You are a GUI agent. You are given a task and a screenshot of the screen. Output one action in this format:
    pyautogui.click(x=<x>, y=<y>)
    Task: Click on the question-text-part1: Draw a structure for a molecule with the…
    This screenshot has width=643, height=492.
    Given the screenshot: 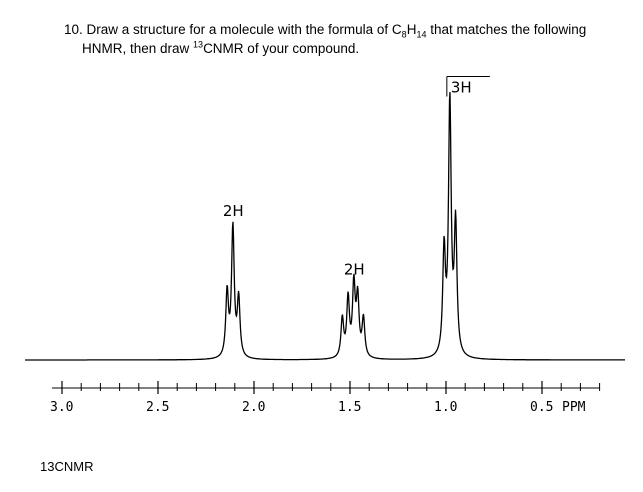 What is the action you would take?
    pyautogui.click(x=244, y=29)
    